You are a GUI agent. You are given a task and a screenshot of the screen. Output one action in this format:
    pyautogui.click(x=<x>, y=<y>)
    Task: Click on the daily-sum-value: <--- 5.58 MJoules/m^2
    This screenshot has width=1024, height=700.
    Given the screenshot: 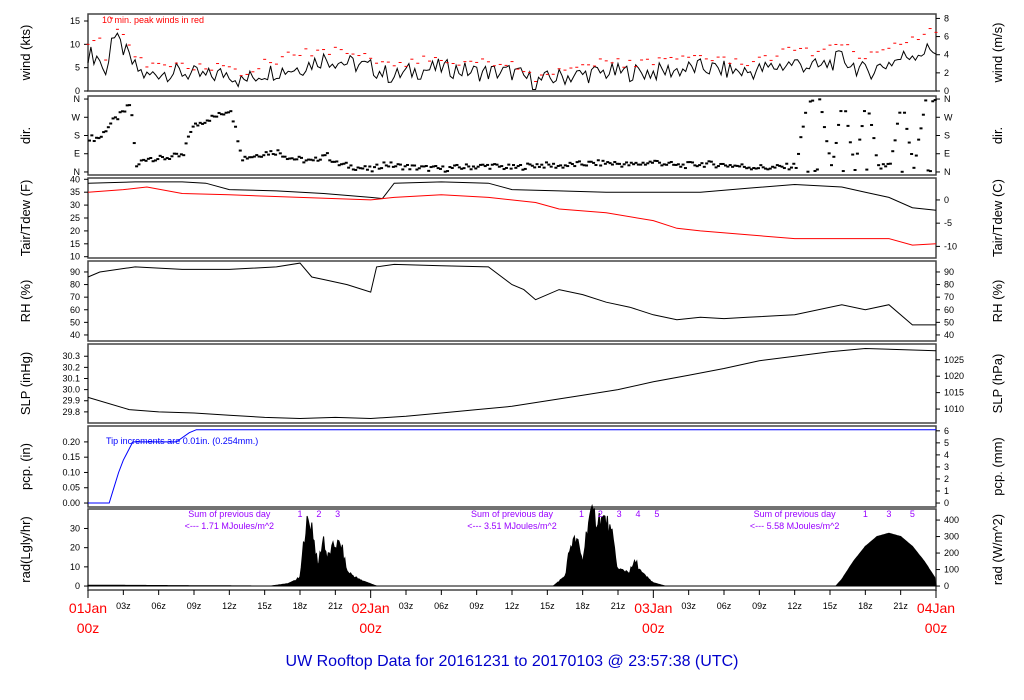 What is the action you would take?
    pyautogui.click(x=795, y=526)
    